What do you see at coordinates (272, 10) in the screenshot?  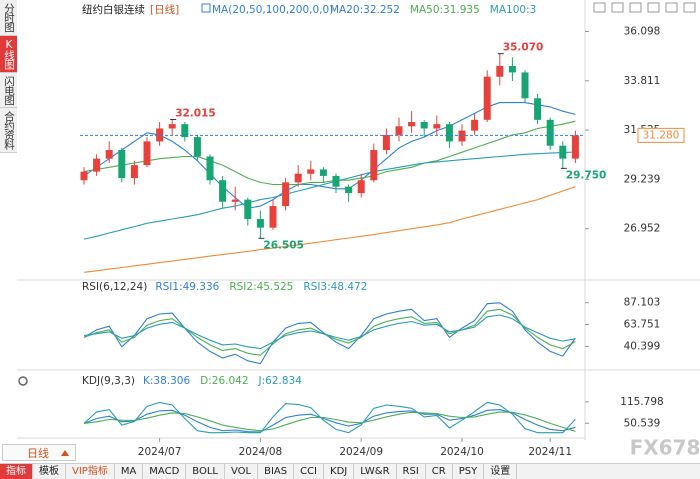 I see `indicator-title: MA(20,50,100,200,0,0)` at bounding box center [272, 10].